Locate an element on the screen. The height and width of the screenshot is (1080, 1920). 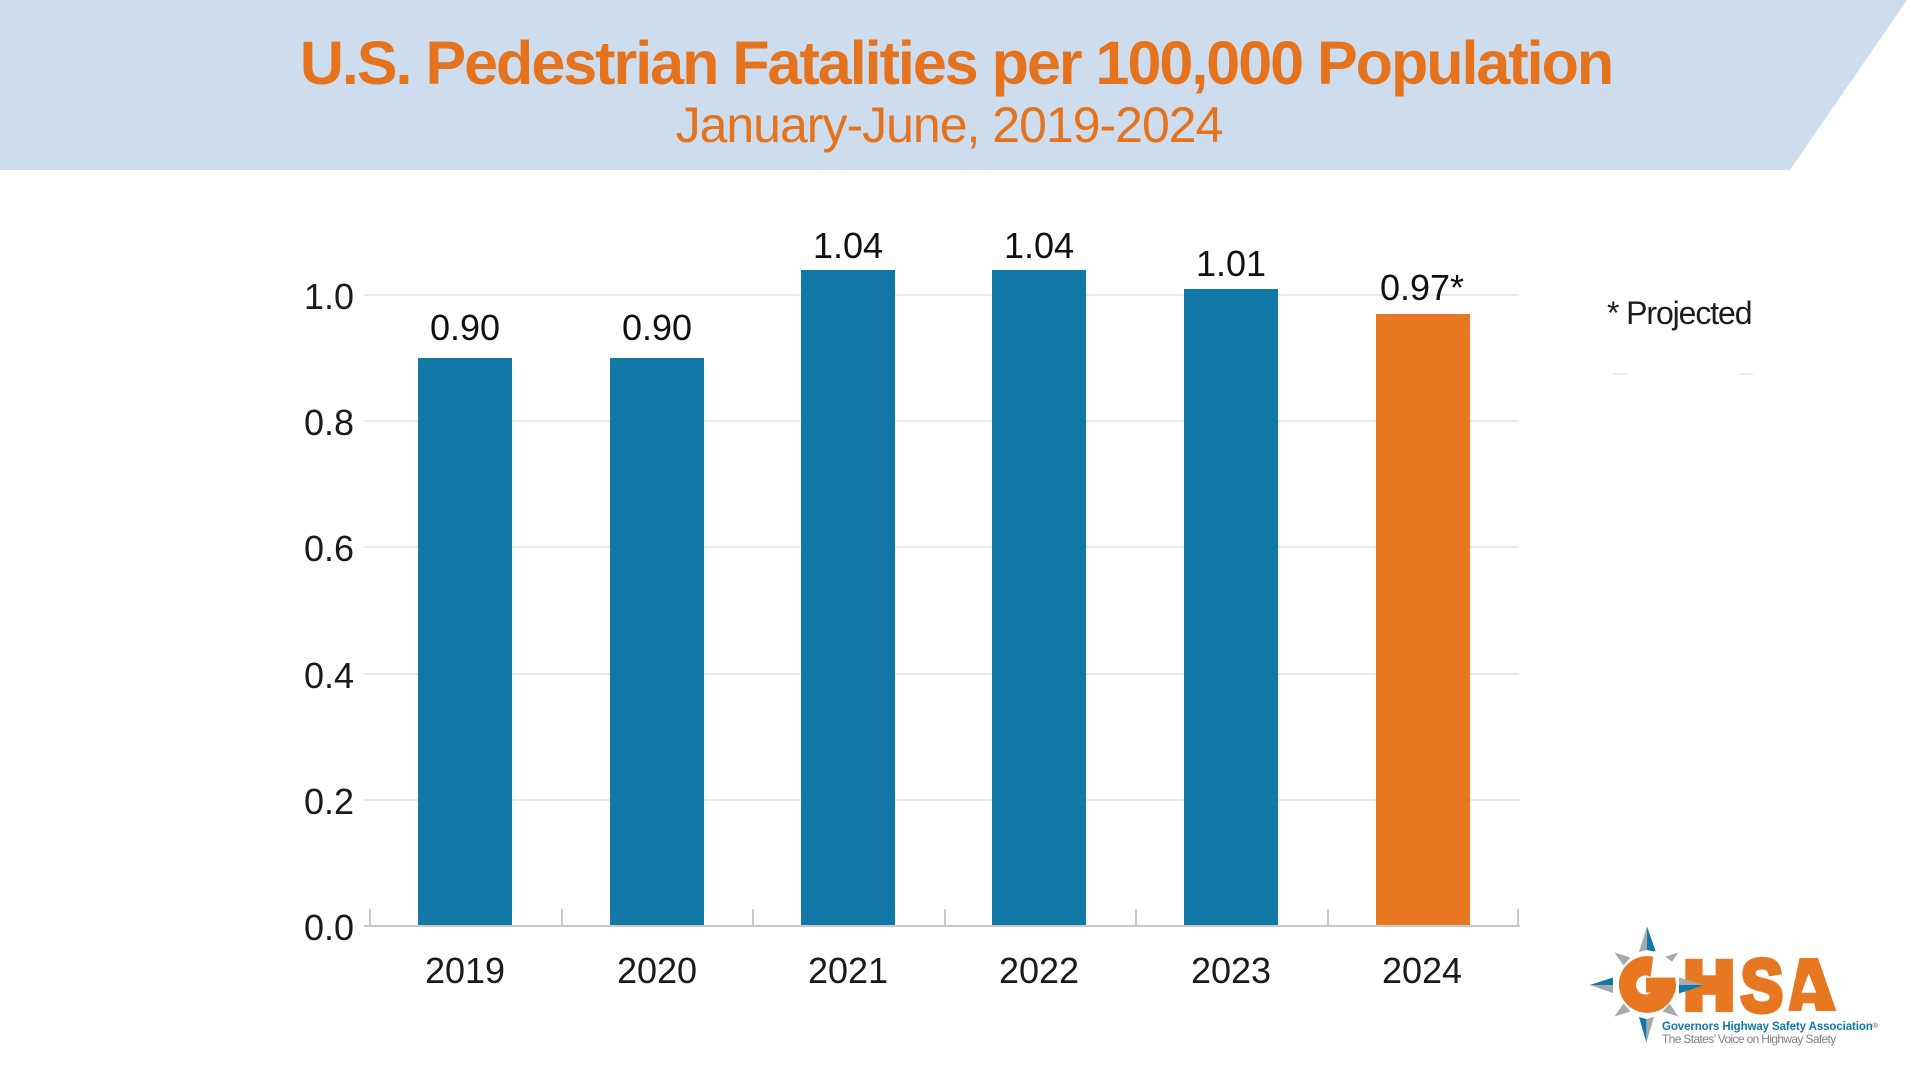
svg-text: S is located at coordinates (1762, 986).